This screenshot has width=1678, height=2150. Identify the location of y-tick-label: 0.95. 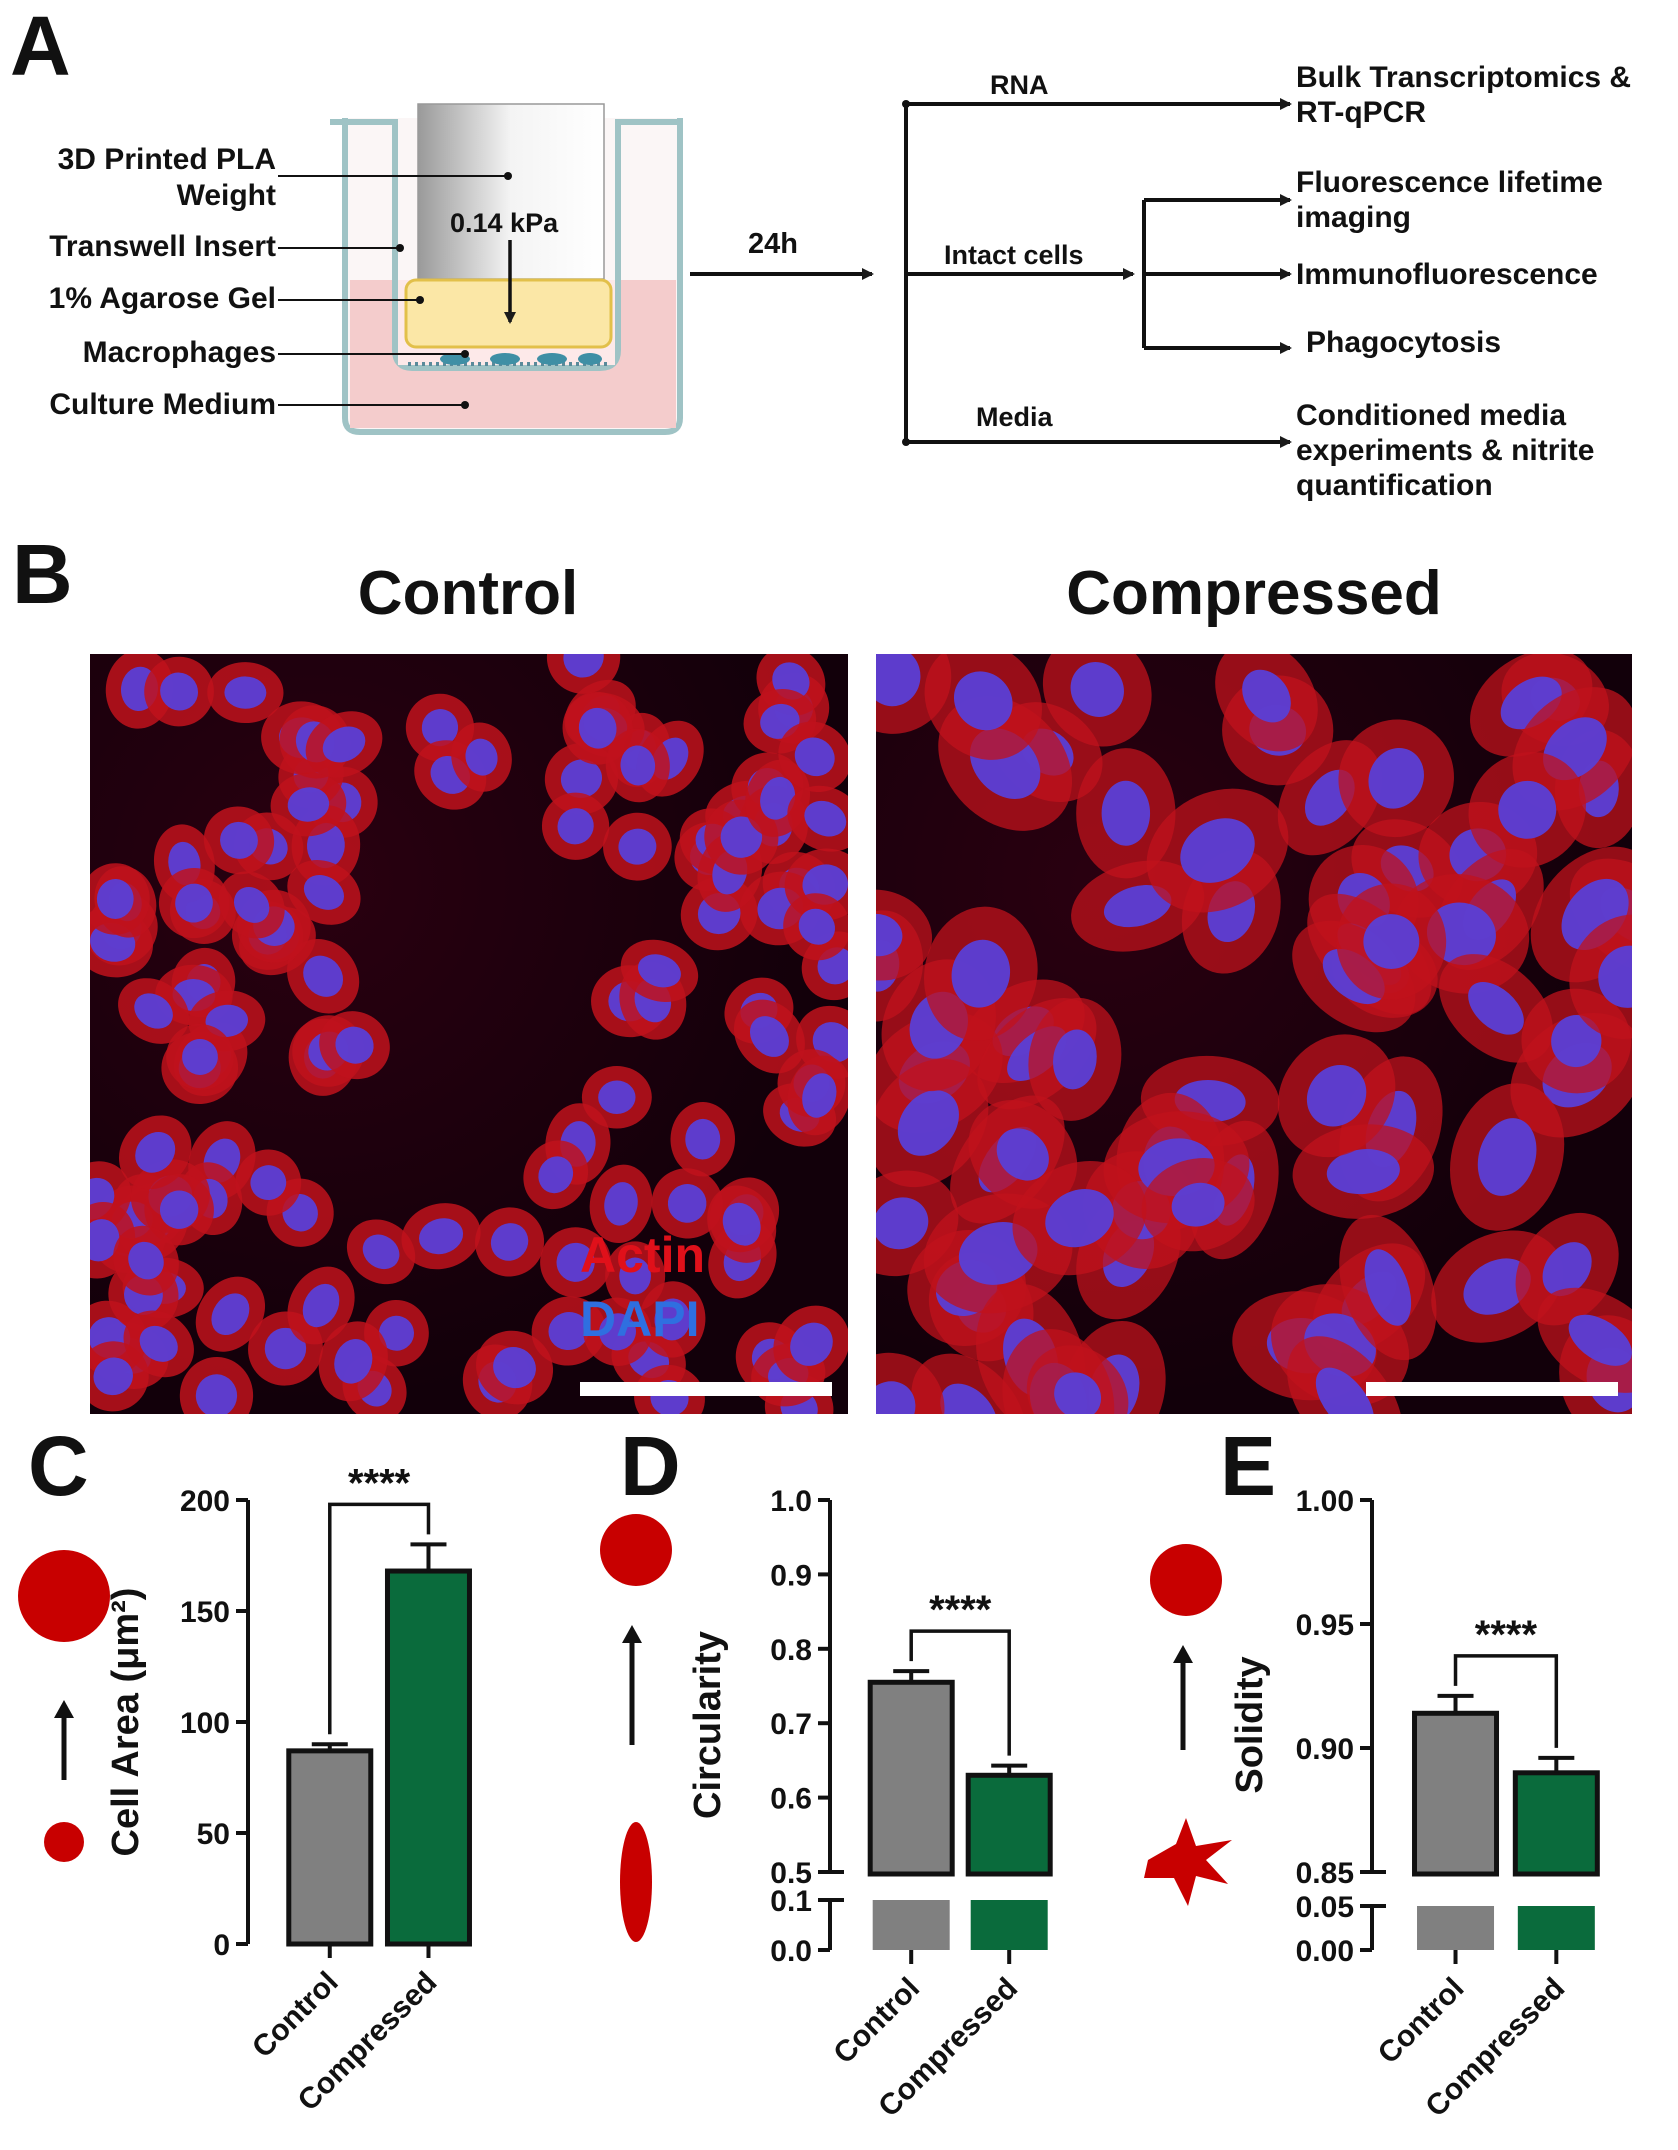
(1325, 1625).